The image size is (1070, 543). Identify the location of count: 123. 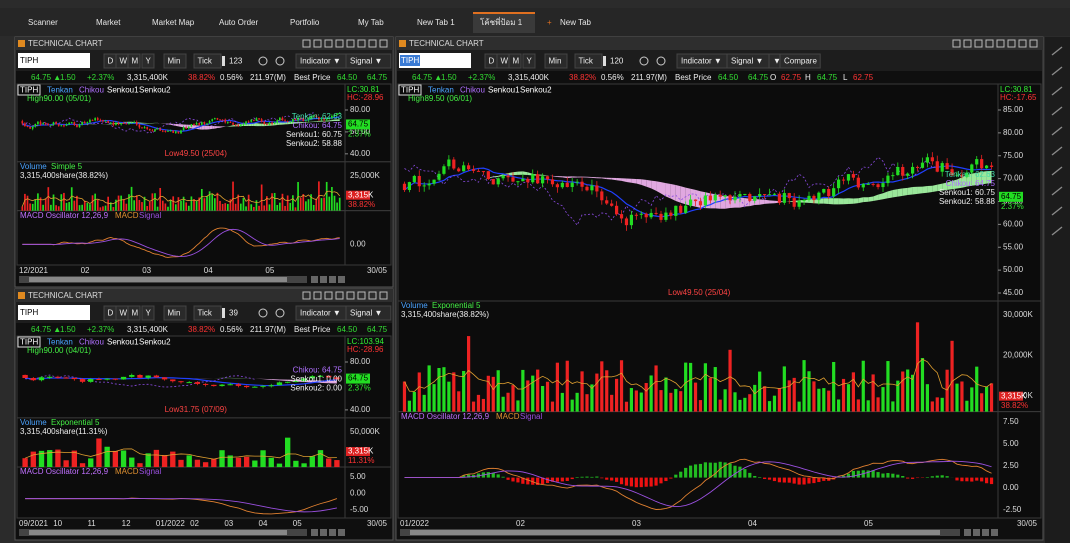
(236, 61).